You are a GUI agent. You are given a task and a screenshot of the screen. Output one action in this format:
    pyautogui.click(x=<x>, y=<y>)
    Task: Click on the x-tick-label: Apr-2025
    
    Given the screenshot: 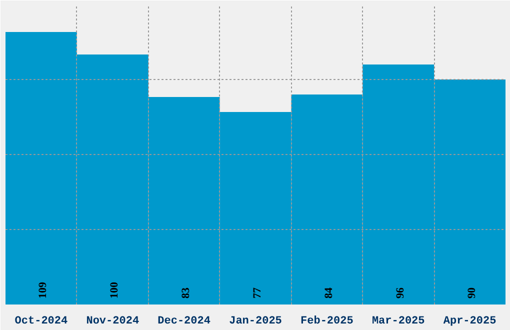 What is the action you would take?
    pyautogui.click(x=470, y=322)
    